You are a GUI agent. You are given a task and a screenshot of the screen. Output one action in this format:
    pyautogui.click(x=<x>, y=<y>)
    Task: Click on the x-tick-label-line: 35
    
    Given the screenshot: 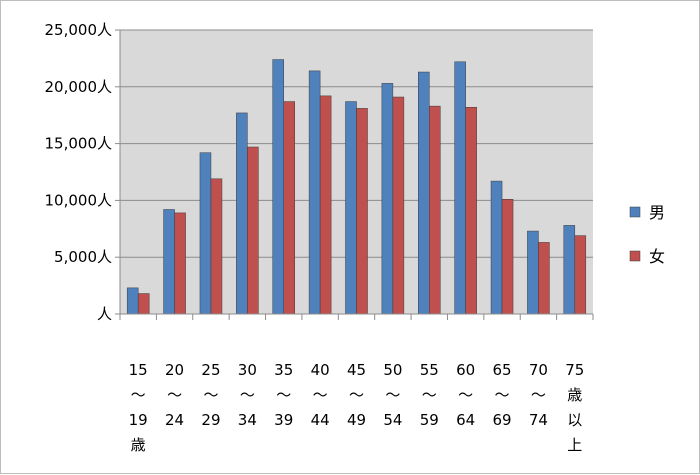 What is the action you would take?
    pyautogui.click(x=283, y=370)
    